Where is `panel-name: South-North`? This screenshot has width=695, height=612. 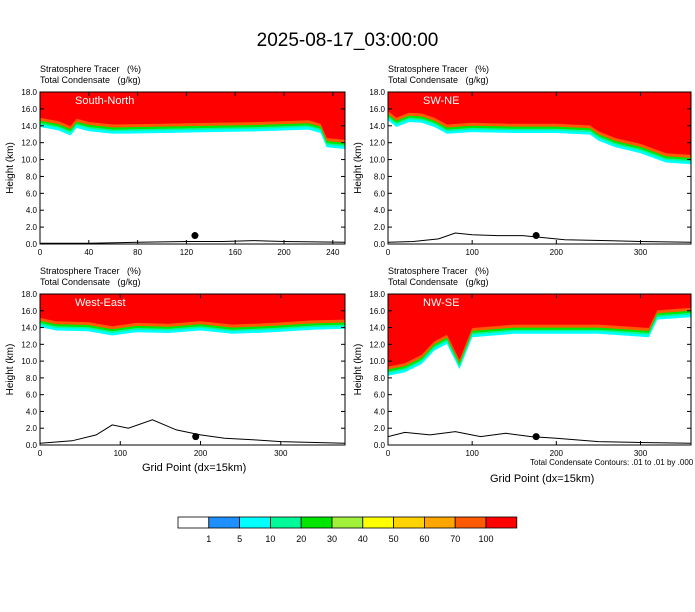 panel-name: South-North is located at coordinates (104, 101).